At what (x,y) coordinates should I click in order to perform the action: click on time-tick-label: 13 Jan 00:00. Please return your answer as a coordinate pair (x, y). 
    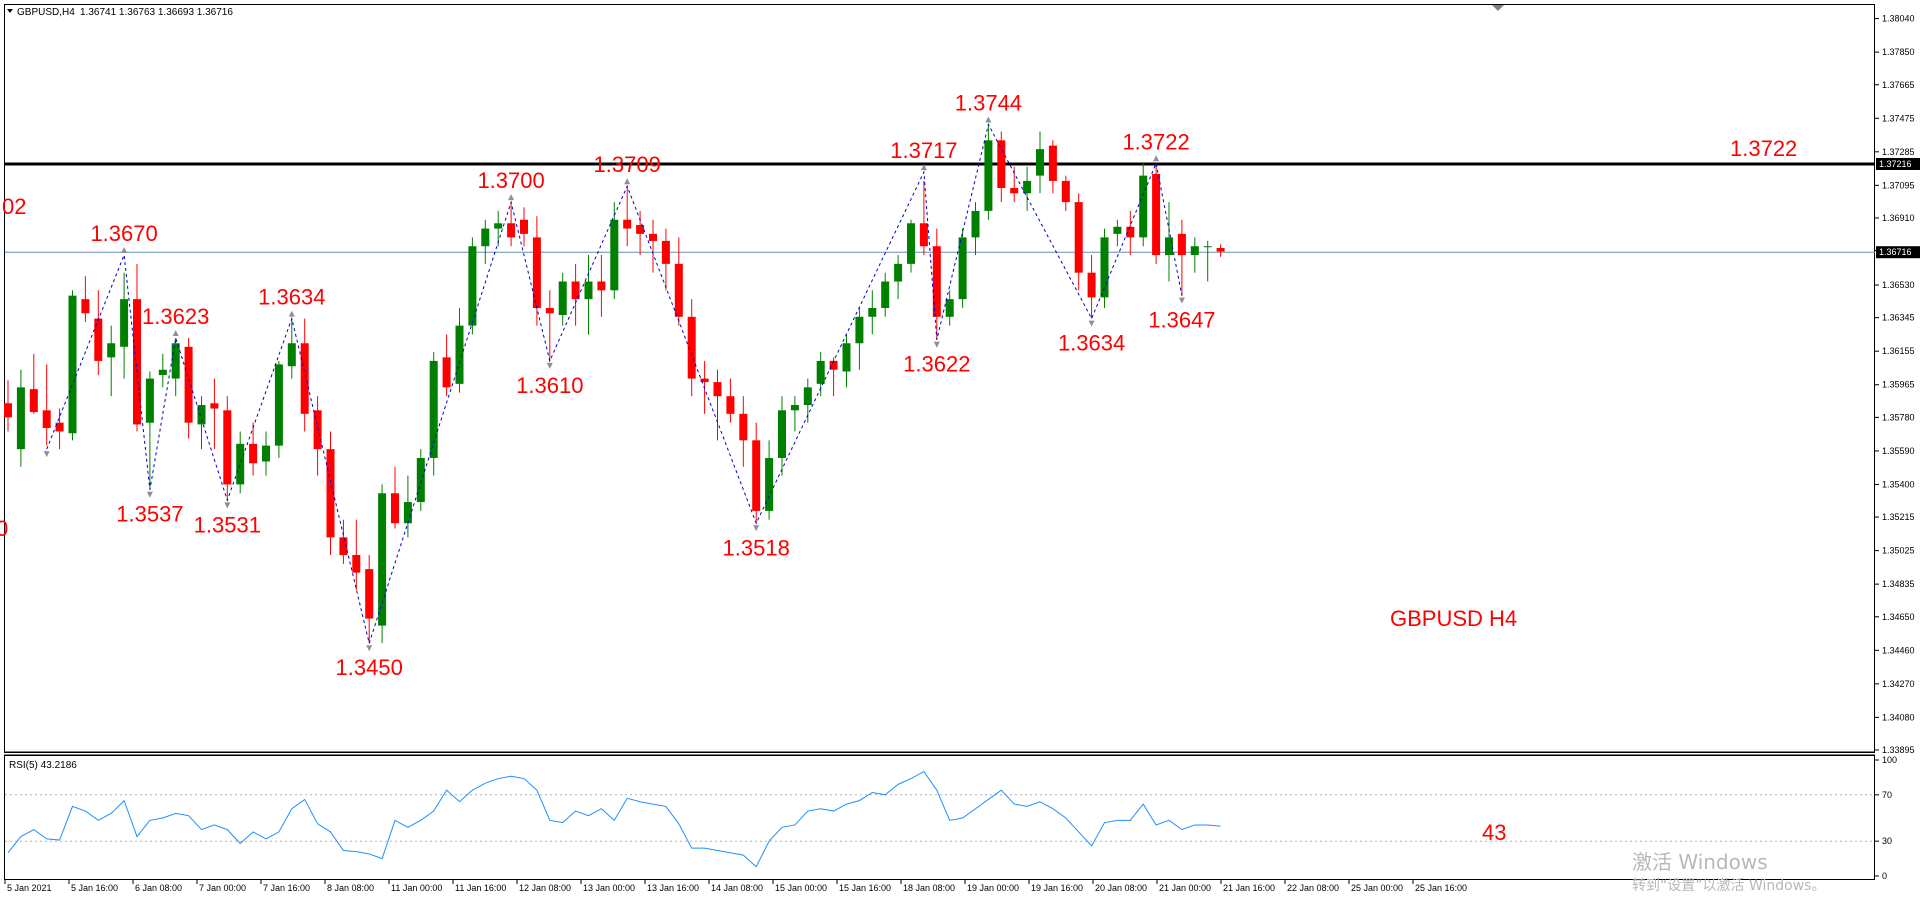
    Looking at the image, I should click on (609, 888).